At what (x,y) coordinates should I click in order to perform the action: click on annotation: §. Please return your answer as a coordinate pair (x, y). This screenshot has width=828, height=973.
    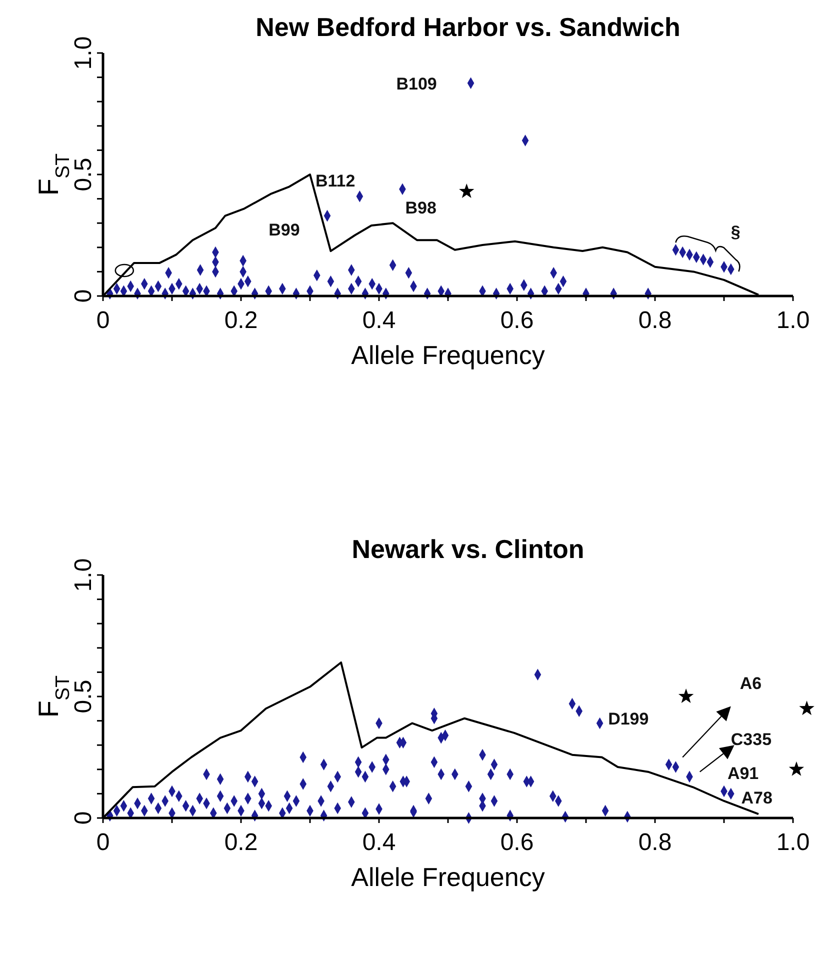
    Looking at the image, I should click on (735, 232).